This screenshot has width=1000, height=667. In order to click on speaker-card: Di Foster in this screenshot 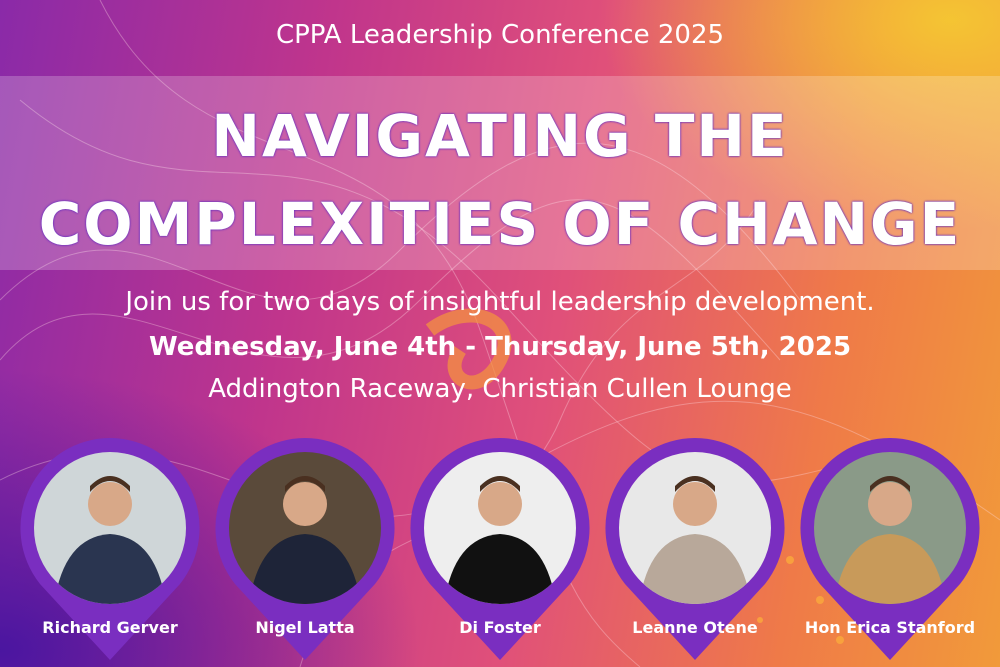, I will do `click(500, 552)`.